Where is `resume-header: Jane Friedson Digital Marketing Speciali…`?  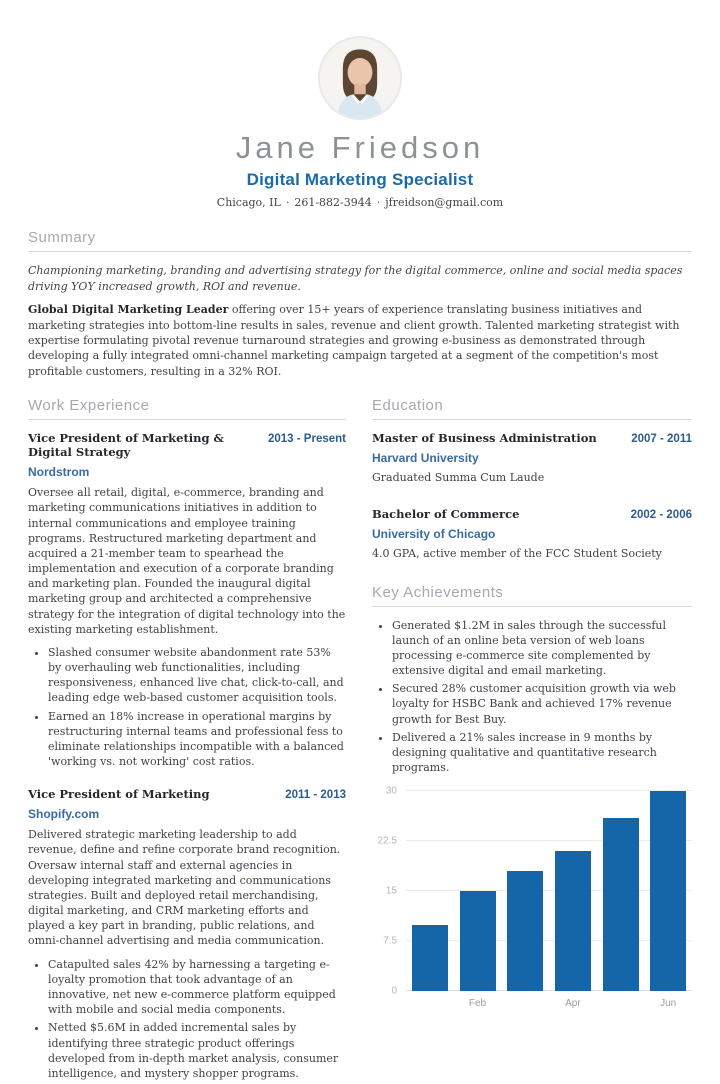
resume-header: Jane Friedson Digital Marketing Speciali… is located at coordinates (360, 122).